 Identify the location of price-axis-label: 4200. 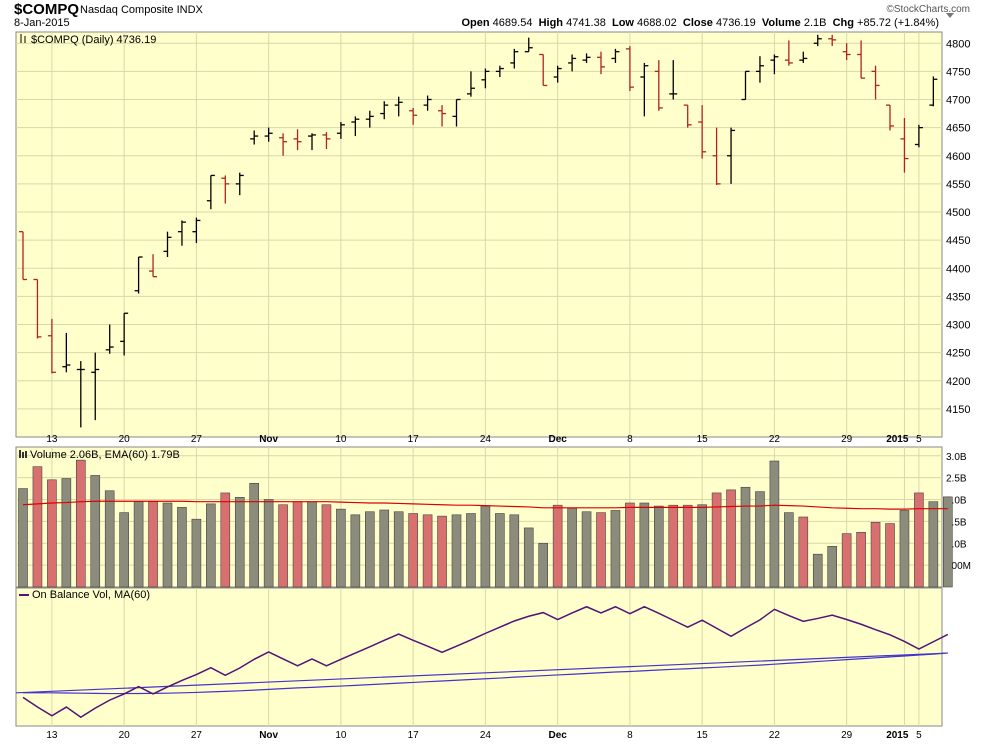
(958, 382).